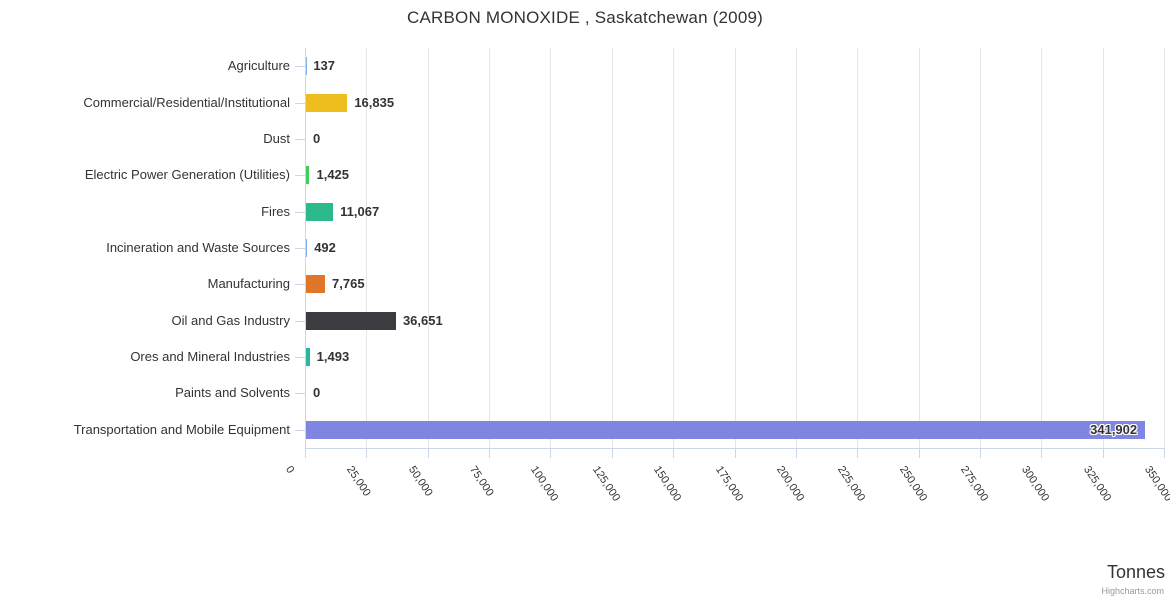 Image resolution: width=1170 pixels, height=600 pixels. Describe the element at coordinates (728, 484) in the screenshot. I see `x-tick-label: 175,000` at that location.